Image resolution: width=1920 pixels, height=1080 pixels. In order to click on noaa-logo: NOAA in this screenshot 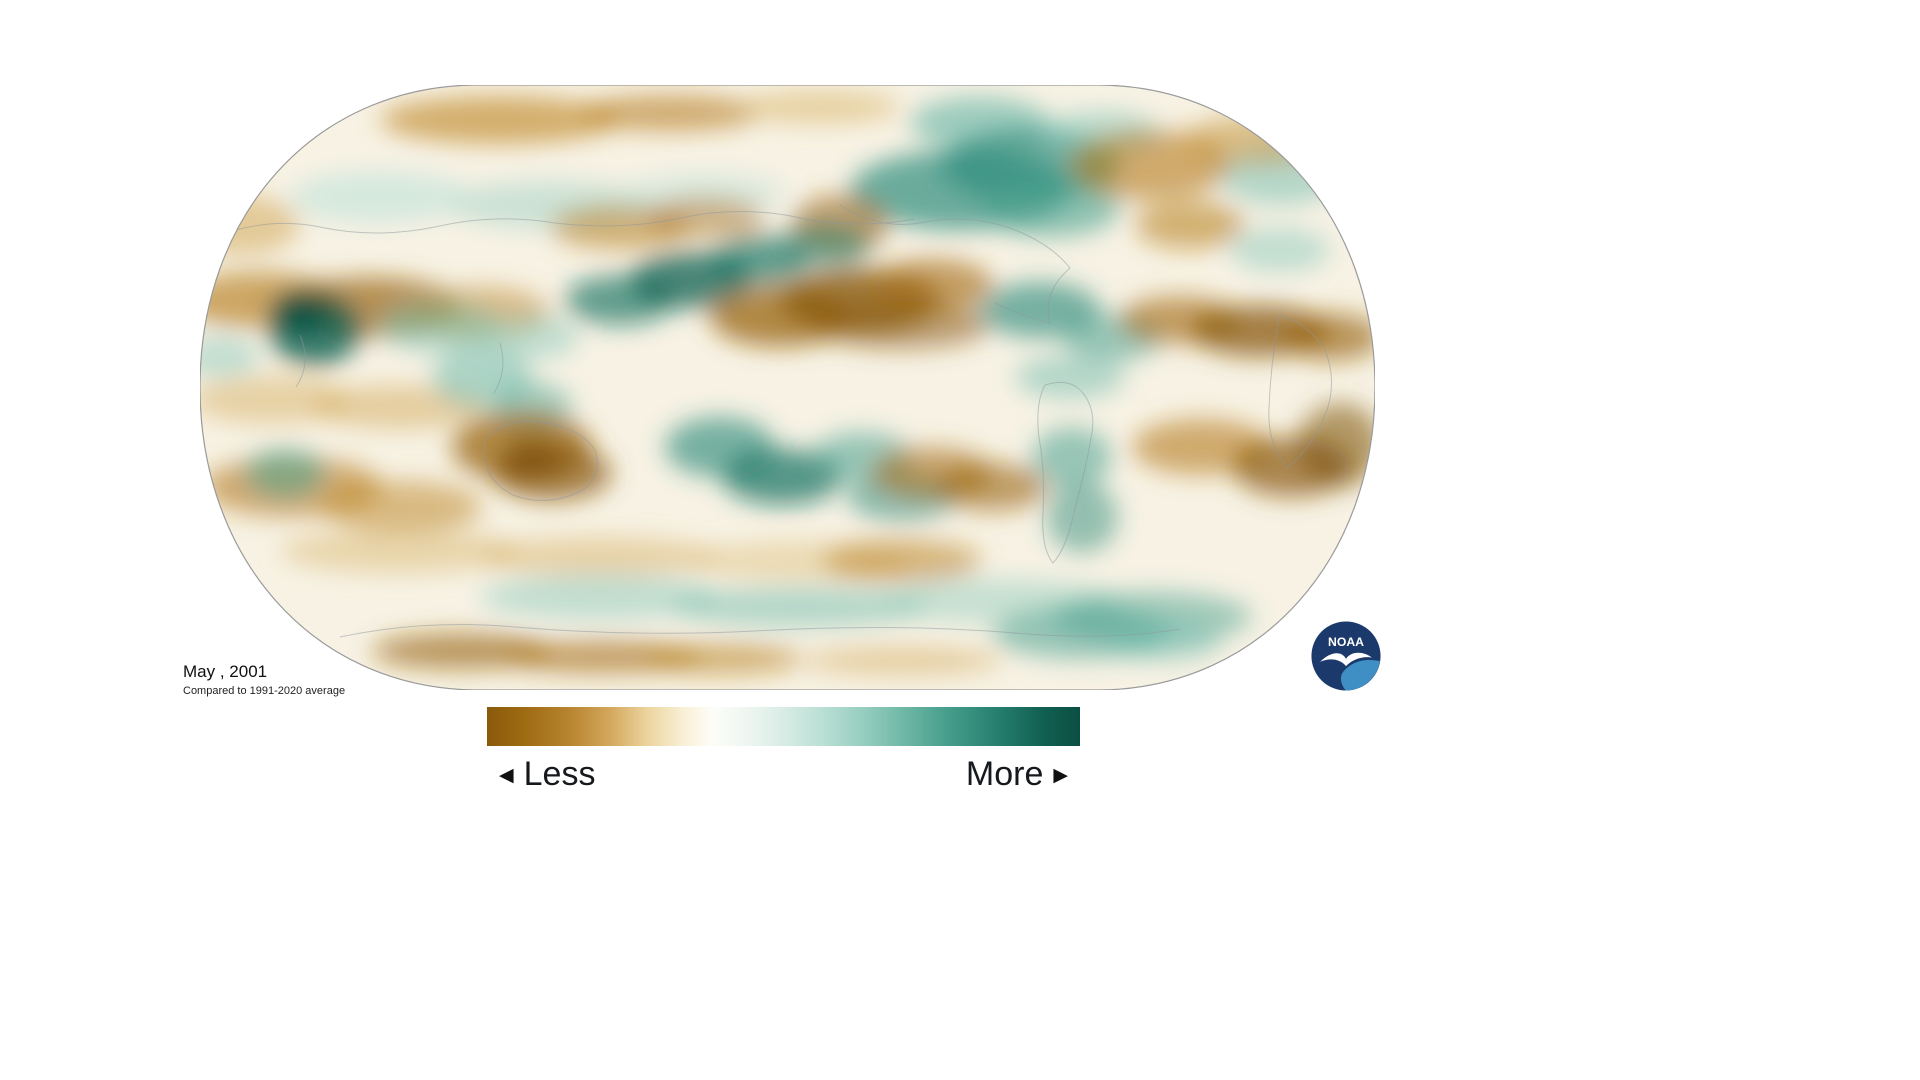, I will do `click(1346, 656)`.